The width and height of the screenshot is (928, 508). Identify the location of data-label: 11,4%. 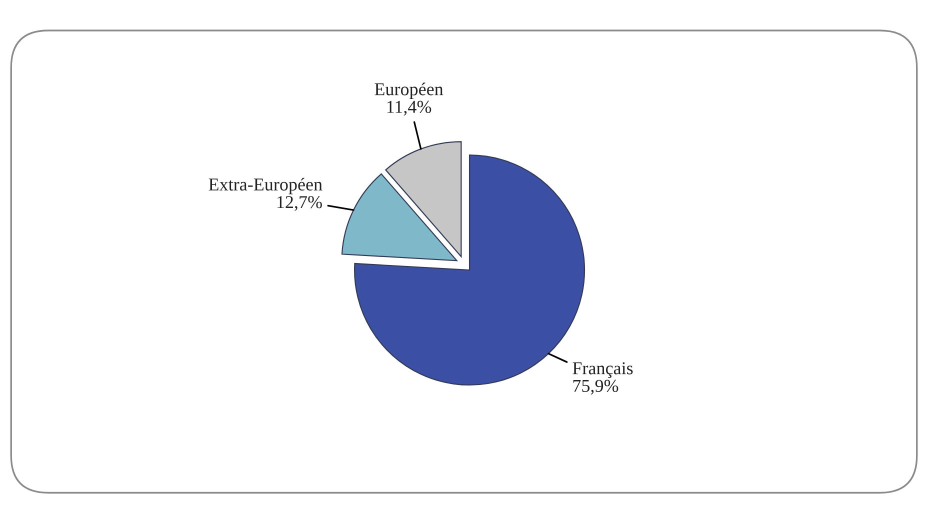
(409, 108).